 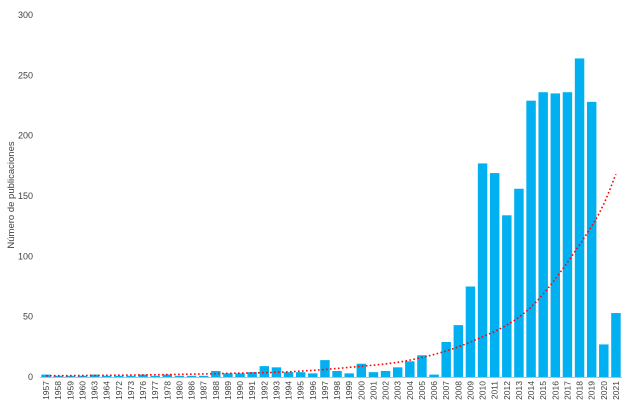 I want to click on x-tick-label: 1986, so click(x=192, y=390).